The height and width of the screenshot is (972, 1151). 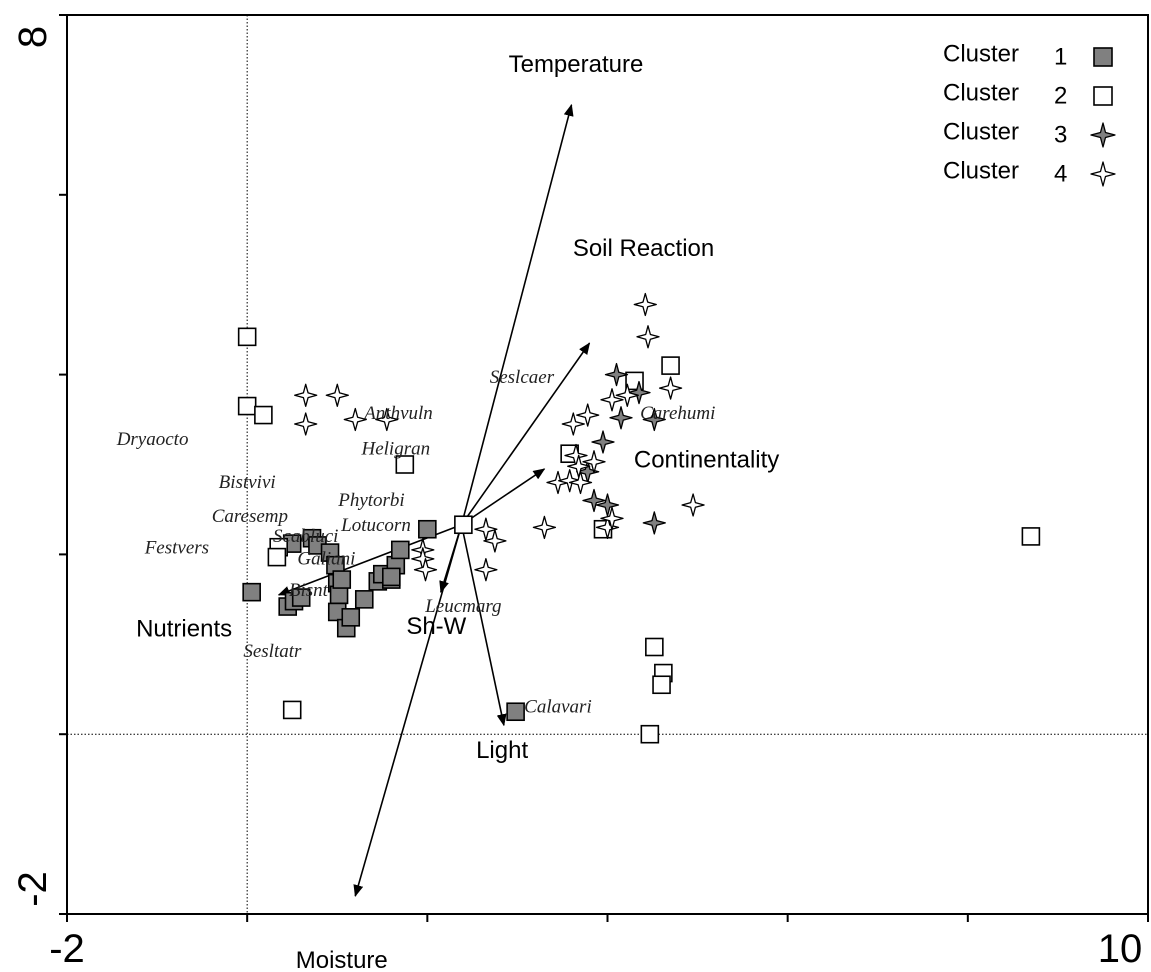 What do you see at coordinates (436, 626) in the screenshot?
I see `vector-label-sh-w: Sh-W` at bounding box center [436, 626].